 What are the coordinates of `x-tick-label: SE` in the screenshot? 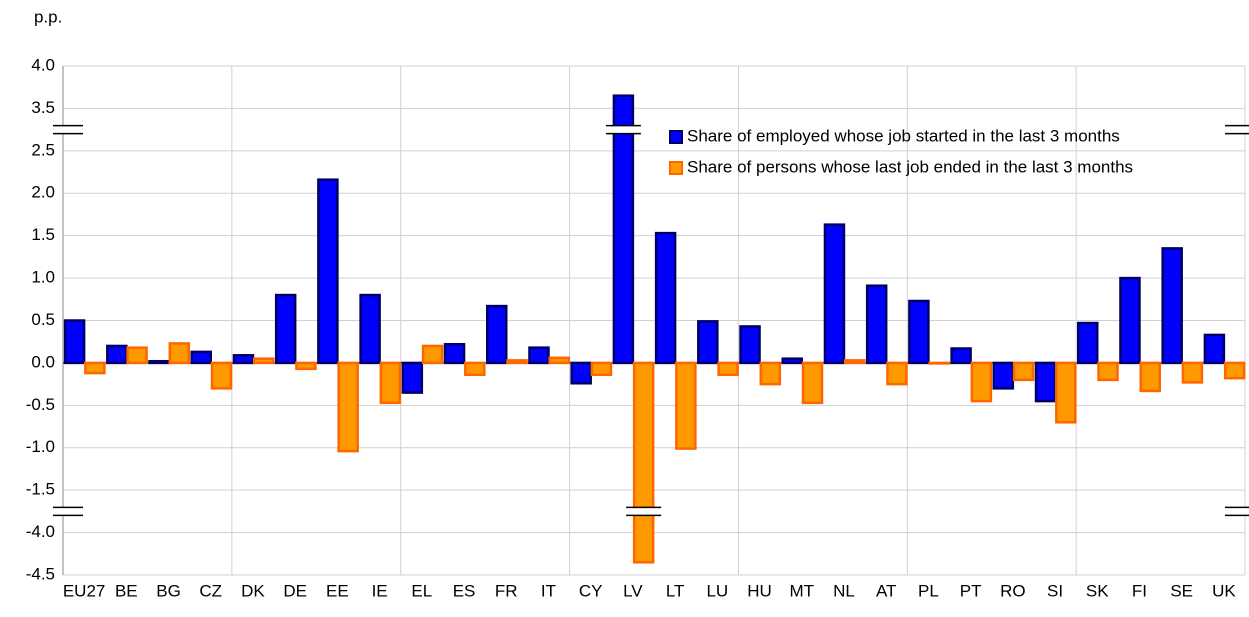 It's located at (1181, 590).